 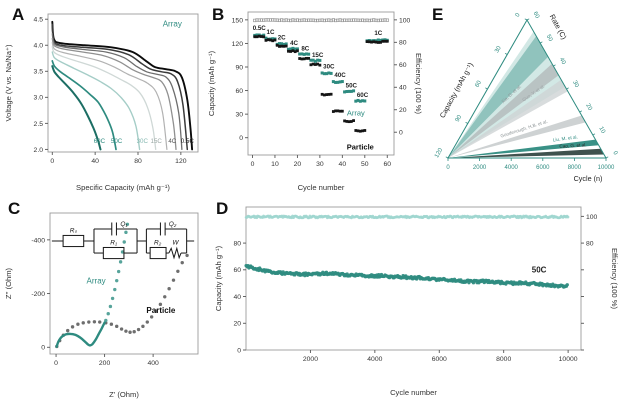 I want to click on label-r1: R₁, so click(x=113, y=243).